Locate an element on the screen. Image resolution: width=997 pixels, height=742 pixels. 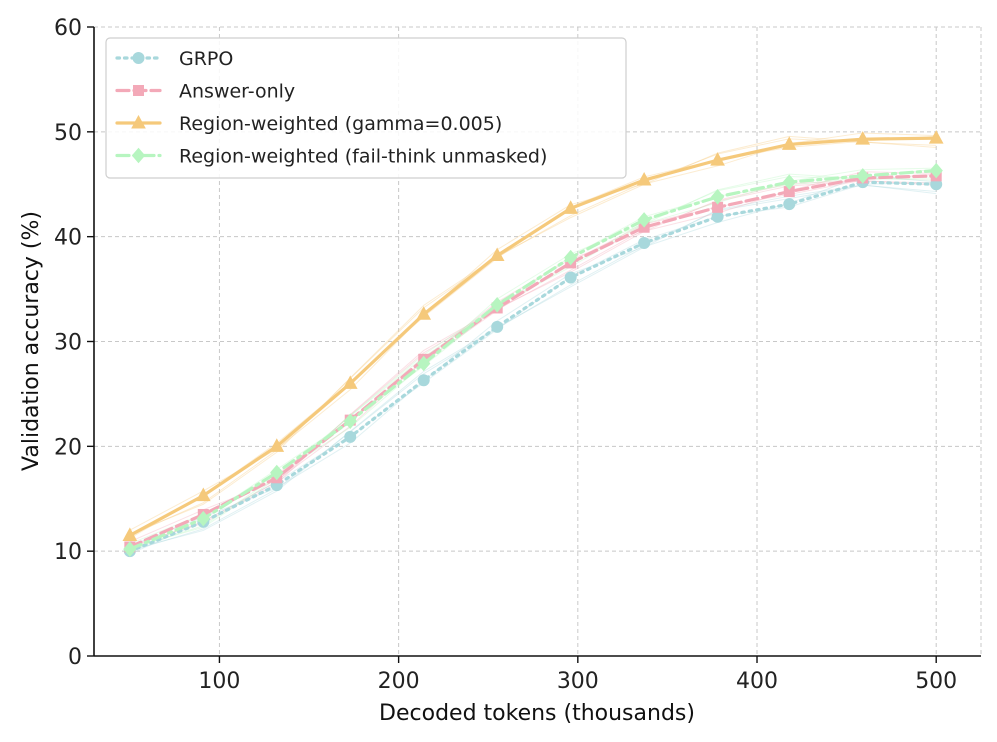
y-axis-title: Validation accuracy (%) is located at coordinates (31, 341).